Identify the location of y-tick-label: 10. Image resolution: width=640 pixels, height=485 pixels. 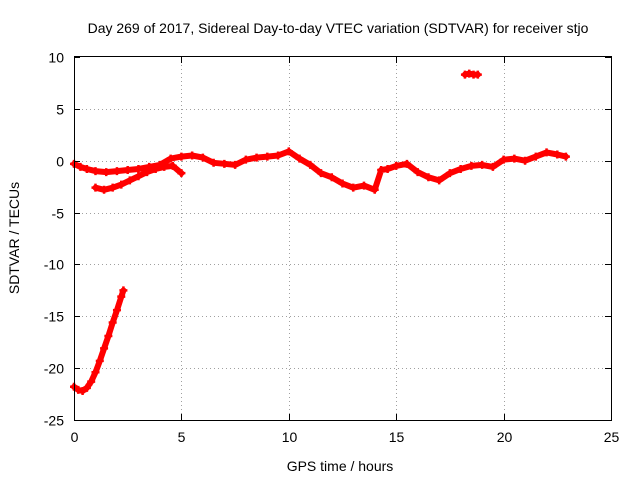
(56, 58).